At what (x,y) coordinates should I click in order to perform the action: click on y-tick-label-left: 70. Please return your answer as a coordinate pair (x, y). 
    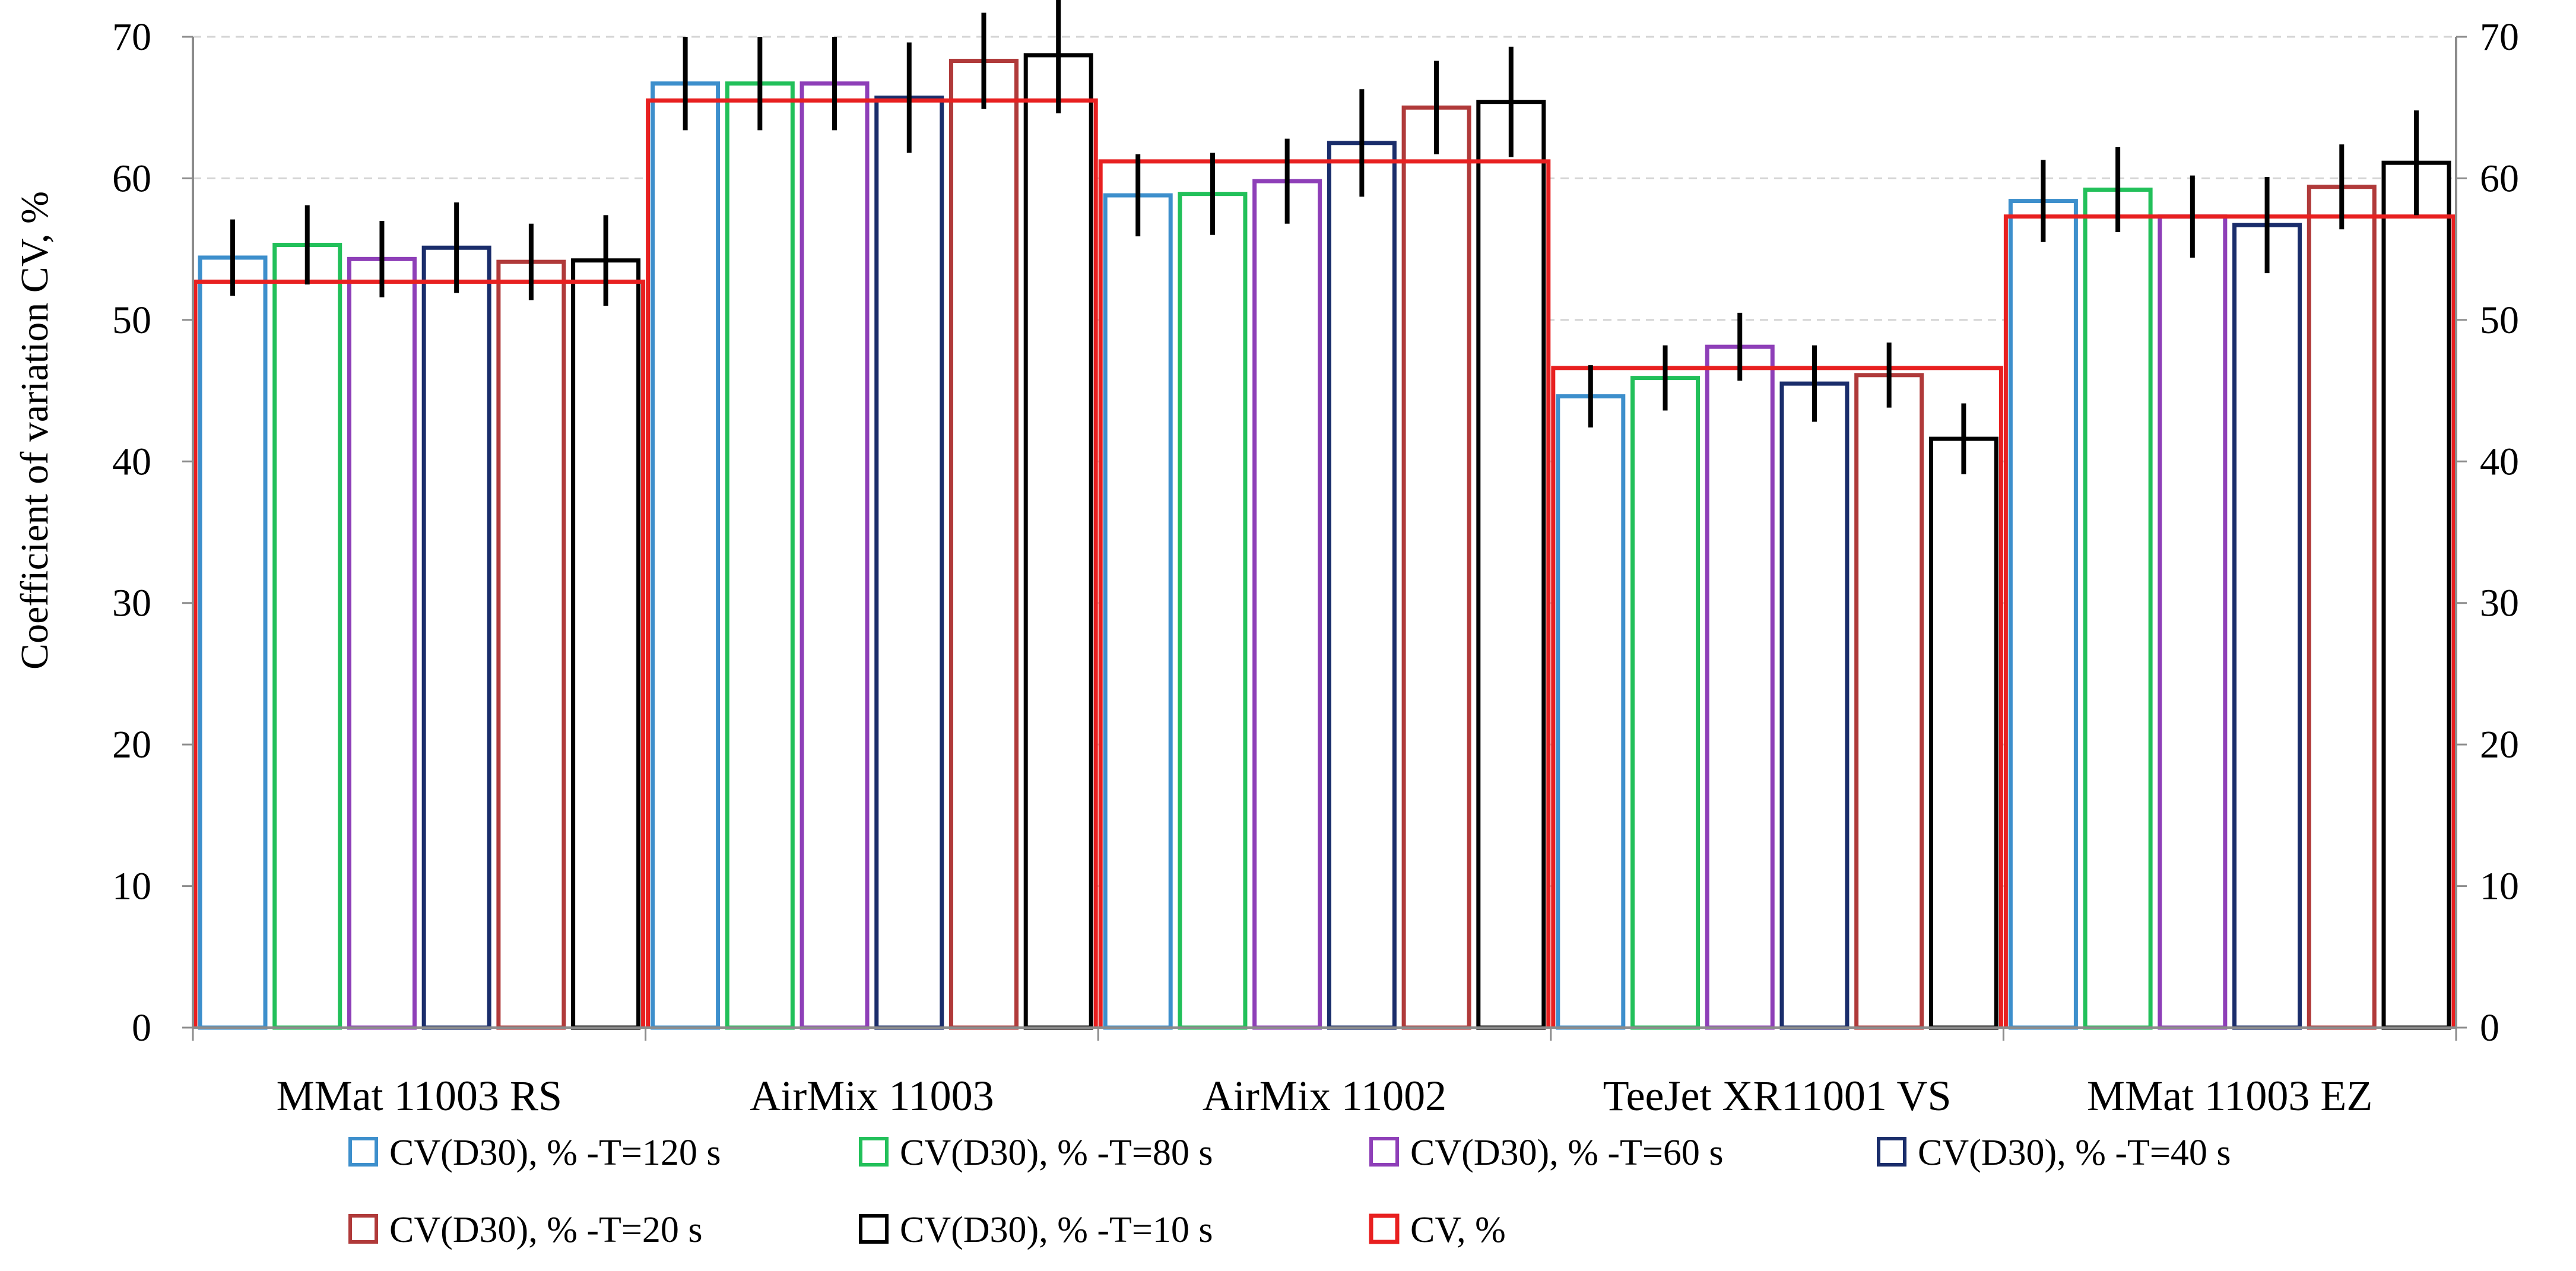
    Looking at the image, I should click on (131, 37).